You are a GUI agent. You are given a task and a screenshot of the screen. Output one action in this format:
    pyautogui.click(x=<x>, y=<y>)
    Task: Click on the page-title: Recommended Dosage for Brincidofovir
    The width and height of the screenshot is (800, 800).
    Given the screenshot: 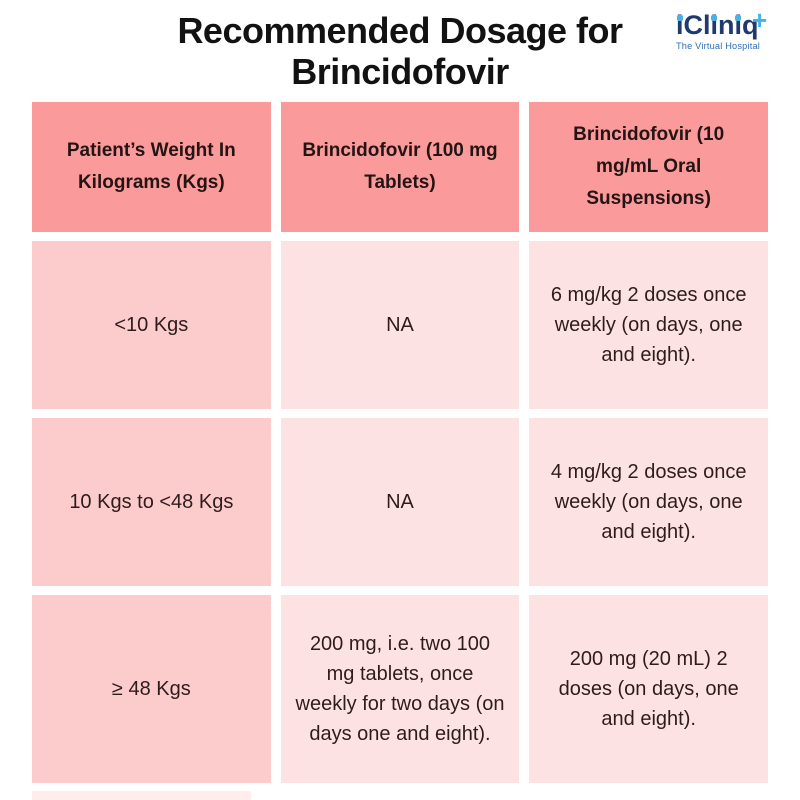 What is the action you would take?
    pyautogui.click(x=400, y=51)
    